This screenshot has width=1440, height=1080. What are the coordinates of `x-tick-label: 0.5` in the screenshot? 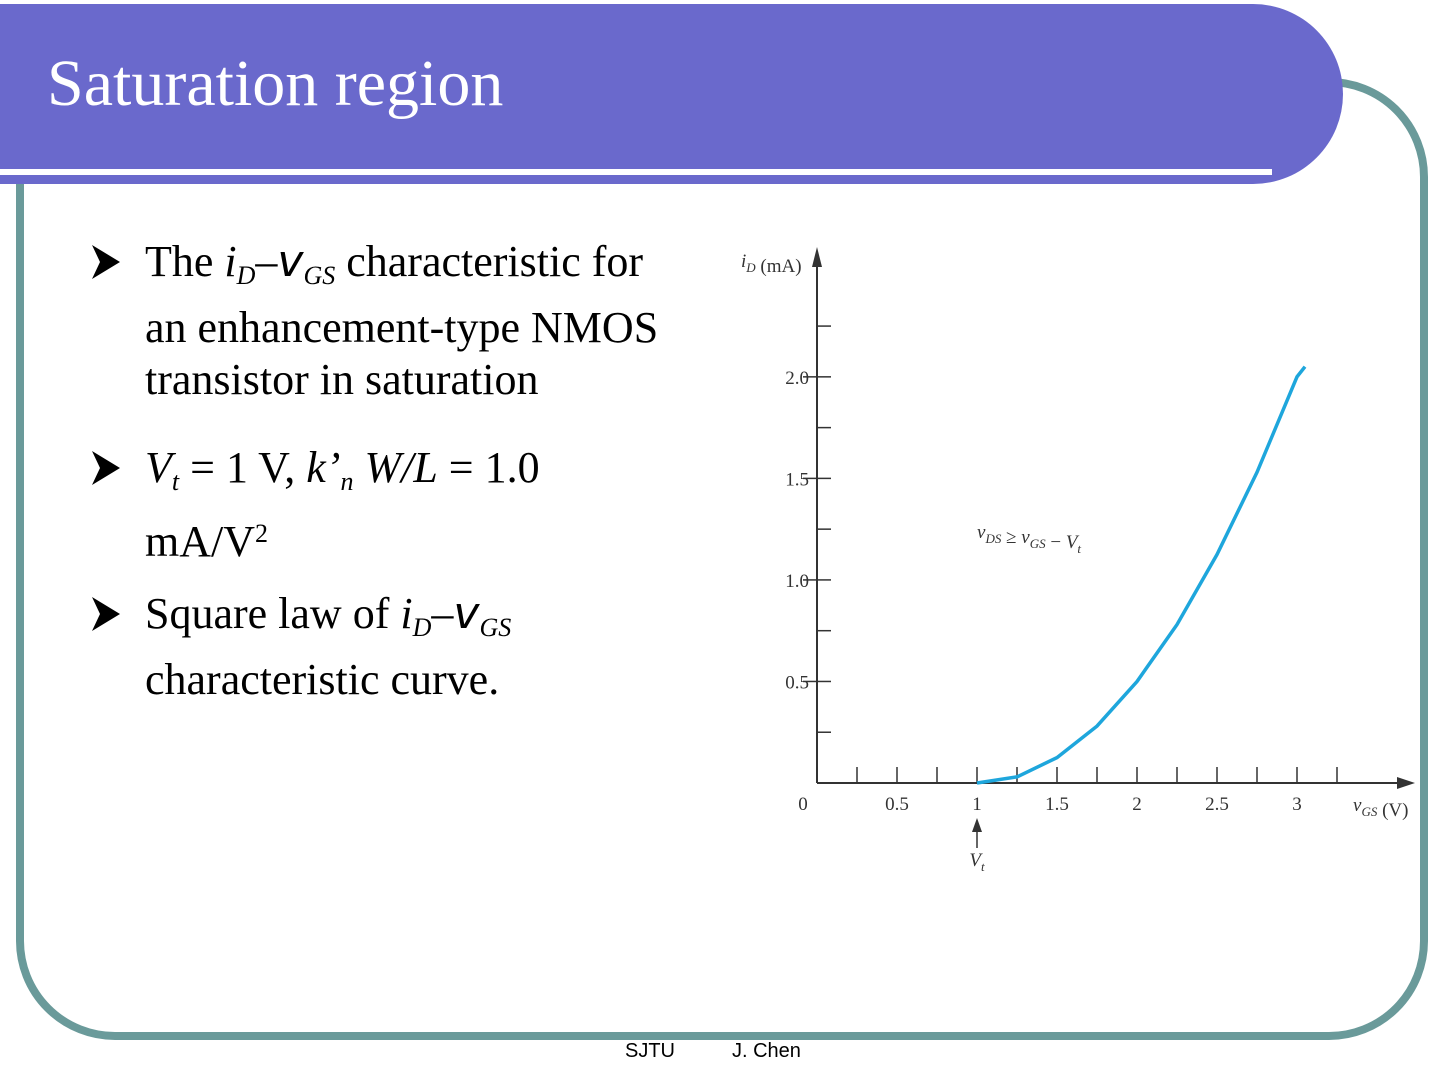 It's located at (897, 804).